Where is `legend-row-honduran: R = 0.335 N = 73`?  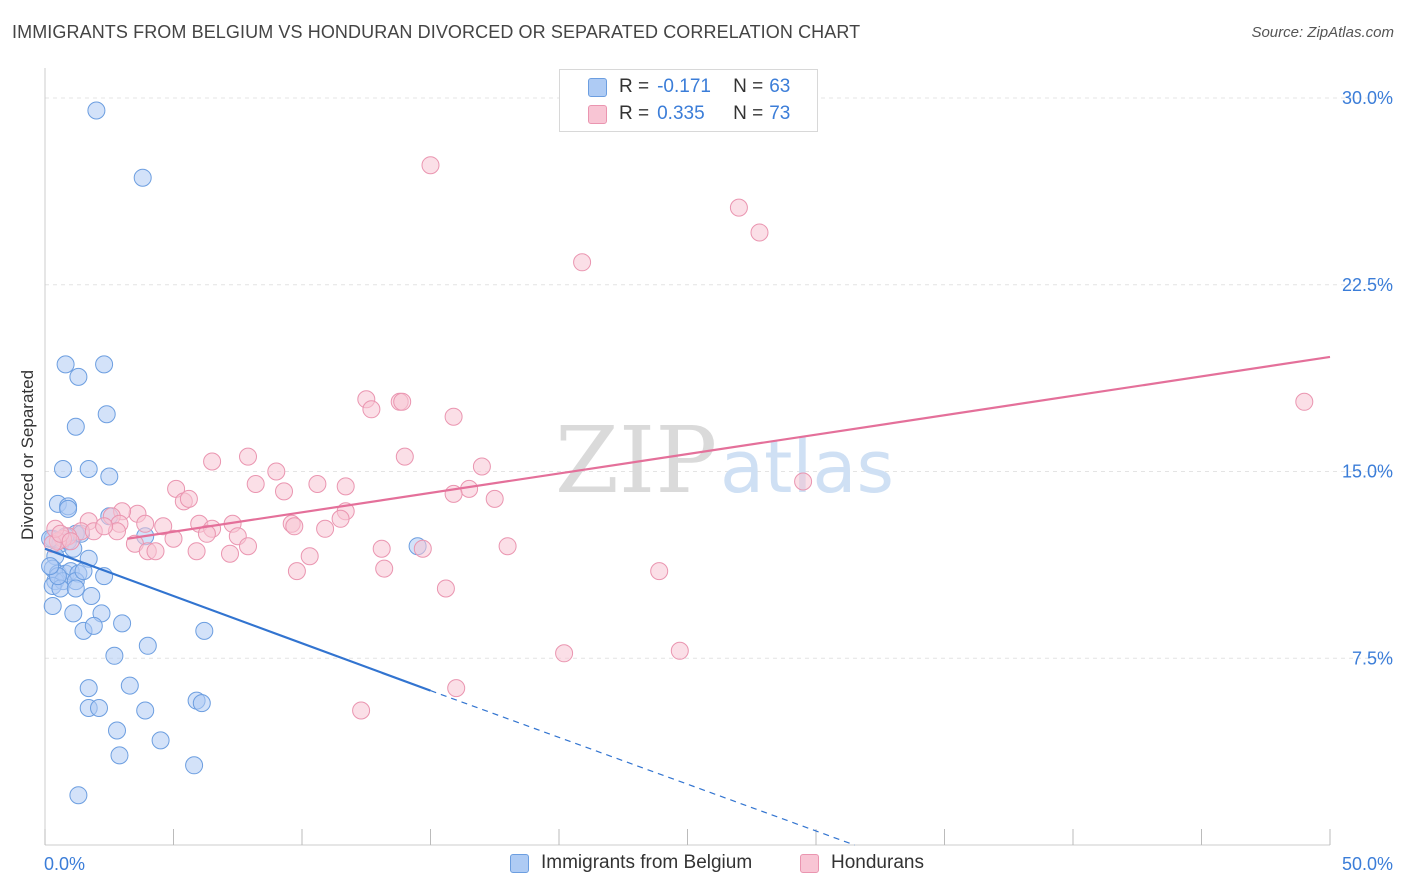 legend-row-honduran: R = 0.335 N = 73 is located at coordinates (689, 114).